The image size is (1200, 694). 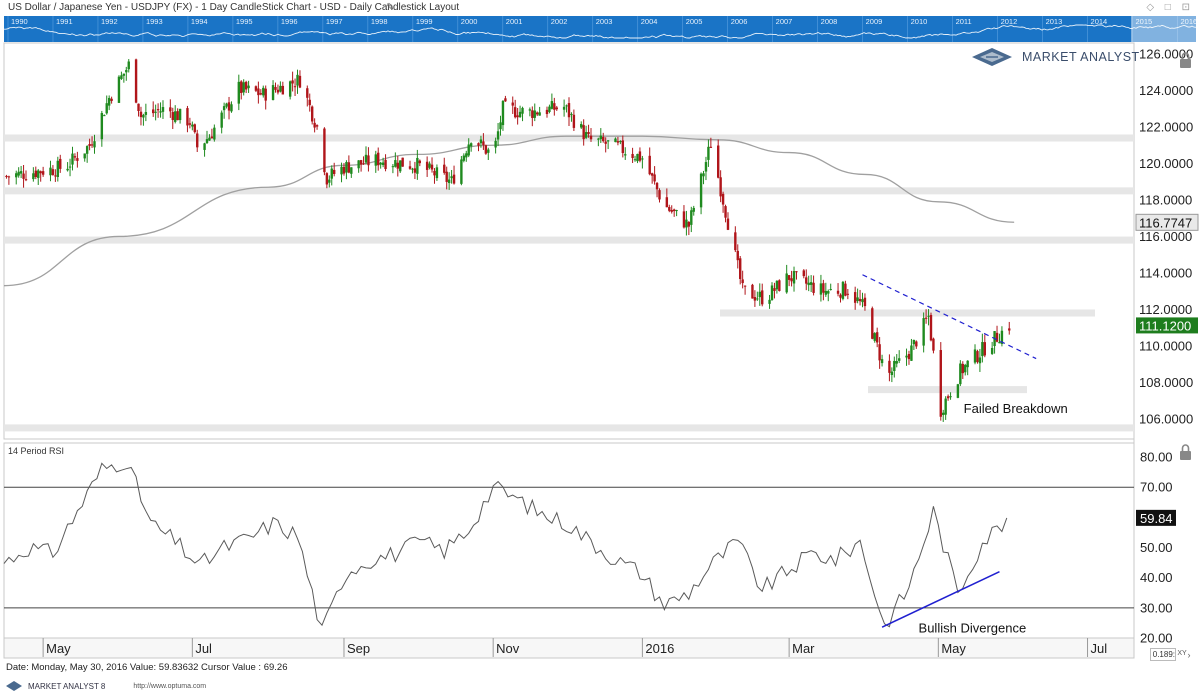 What do you see at coordinates (1163, 654) in the screenshot?
I see `zoom-level: 0.189:` at bounding box center [1163, 654].